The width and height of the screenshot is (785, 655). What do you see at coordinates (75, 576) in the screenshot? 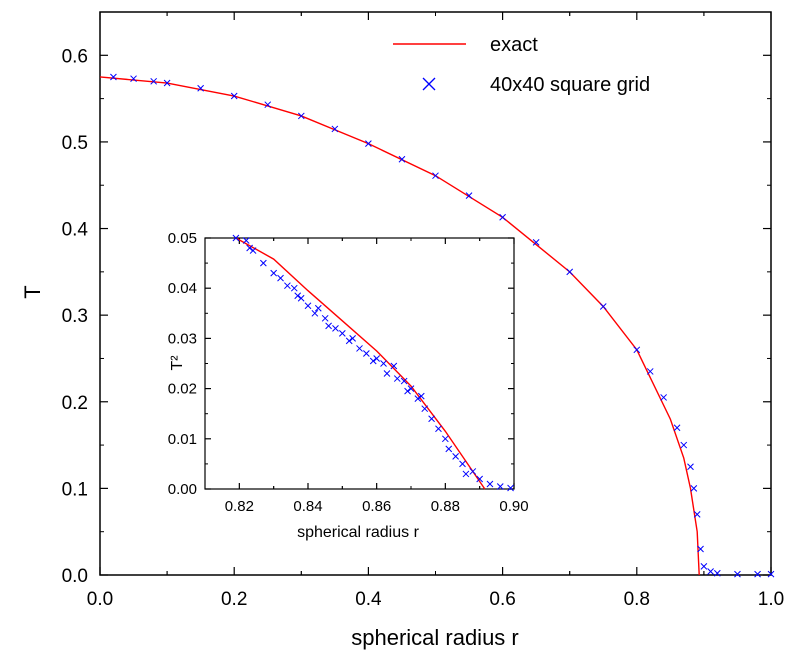
I see `main-y-tick-label: 0.0` at bounding box center [75, 576].